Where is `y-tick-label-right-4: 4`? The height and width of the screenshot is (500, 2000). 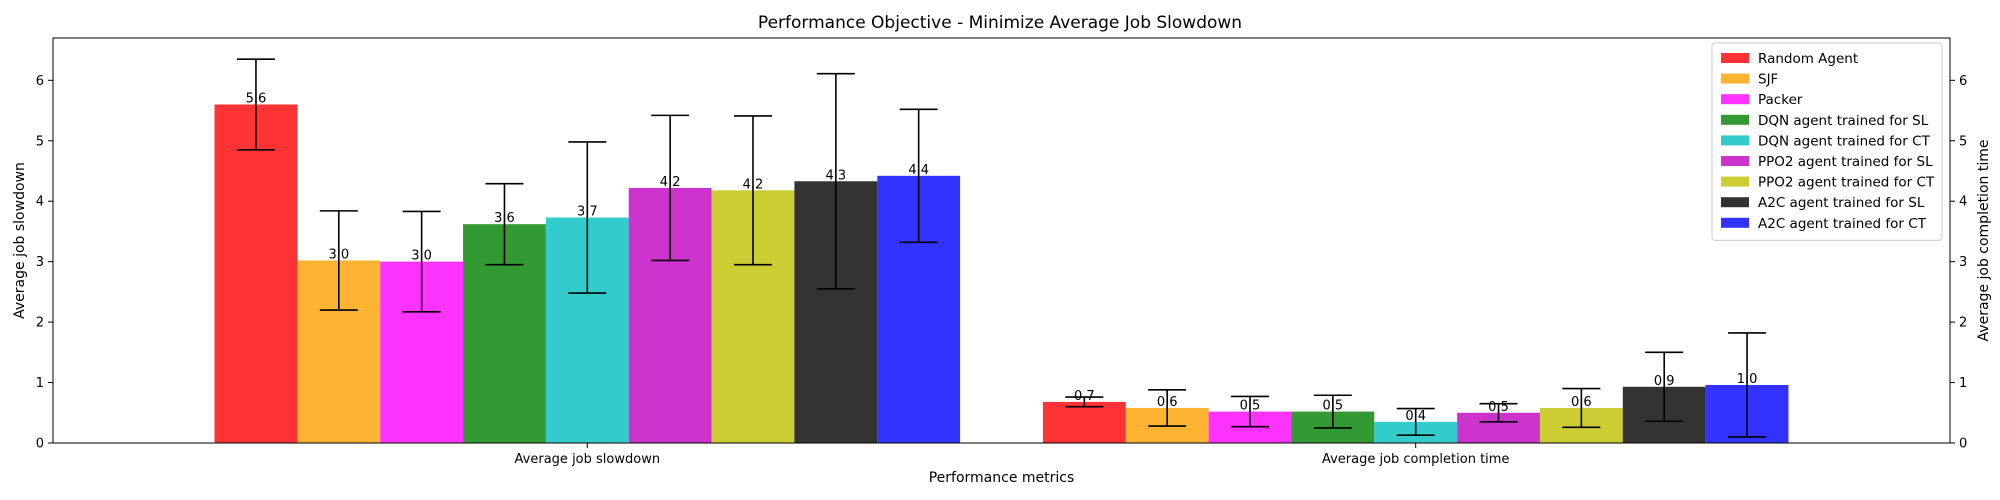 y-tick-label-right-4: 4 is located at coordinates (1963, 202).